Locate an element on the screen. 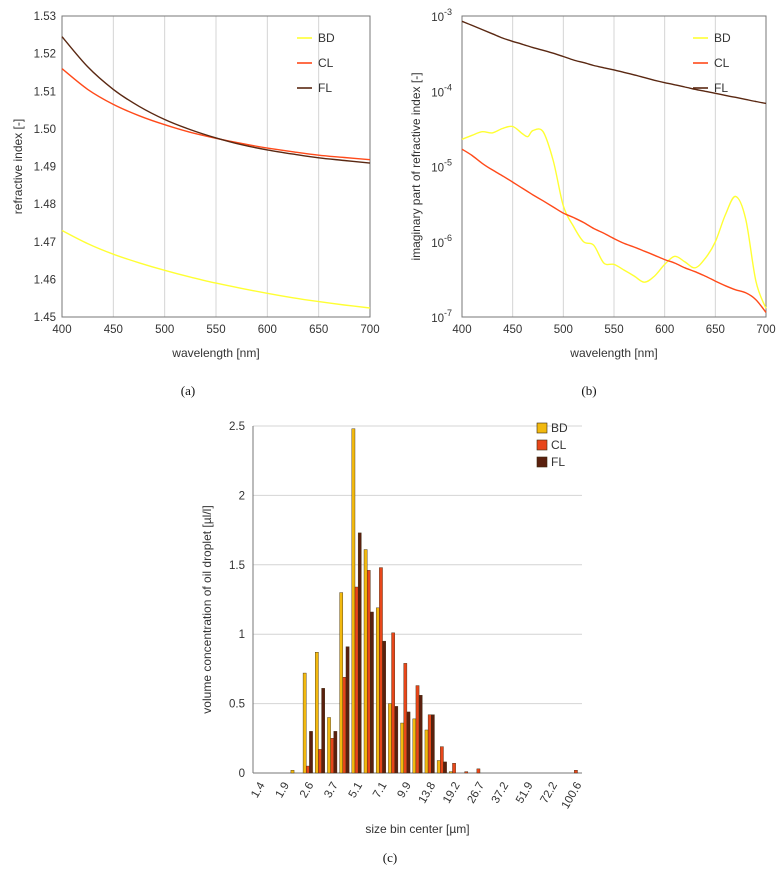  y-tick-exponent: -3 is located at coordinates (448, 12).